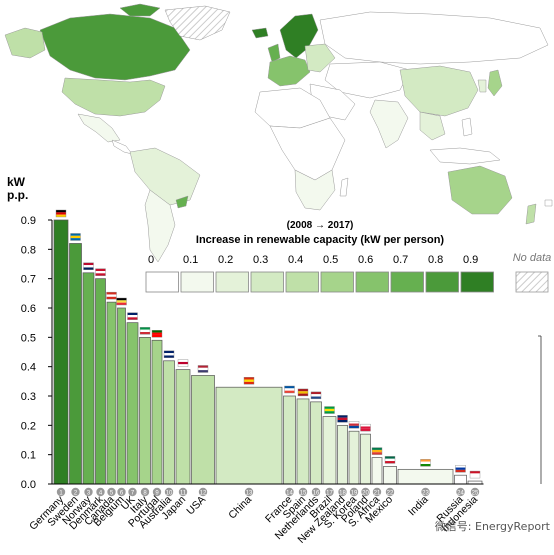  What do you see at coordinates (25, 43) in the screenshot?
I see `map-alaska` at bounding box center [25, 43].